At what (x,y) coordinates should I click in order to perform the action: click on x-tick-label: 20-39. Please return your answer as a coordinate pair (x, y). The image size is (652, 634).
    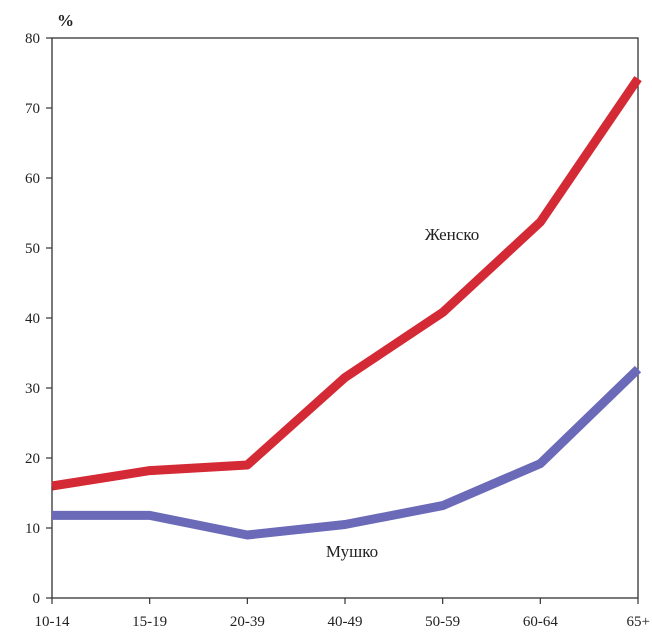
    Looking at the image, I should click on (247, 622).